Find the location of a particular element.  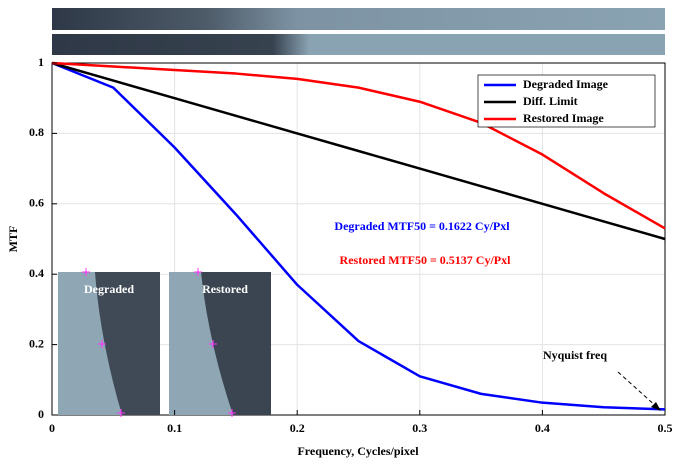

y-tick-label: 0.6 is located at coordinates (36, 203).